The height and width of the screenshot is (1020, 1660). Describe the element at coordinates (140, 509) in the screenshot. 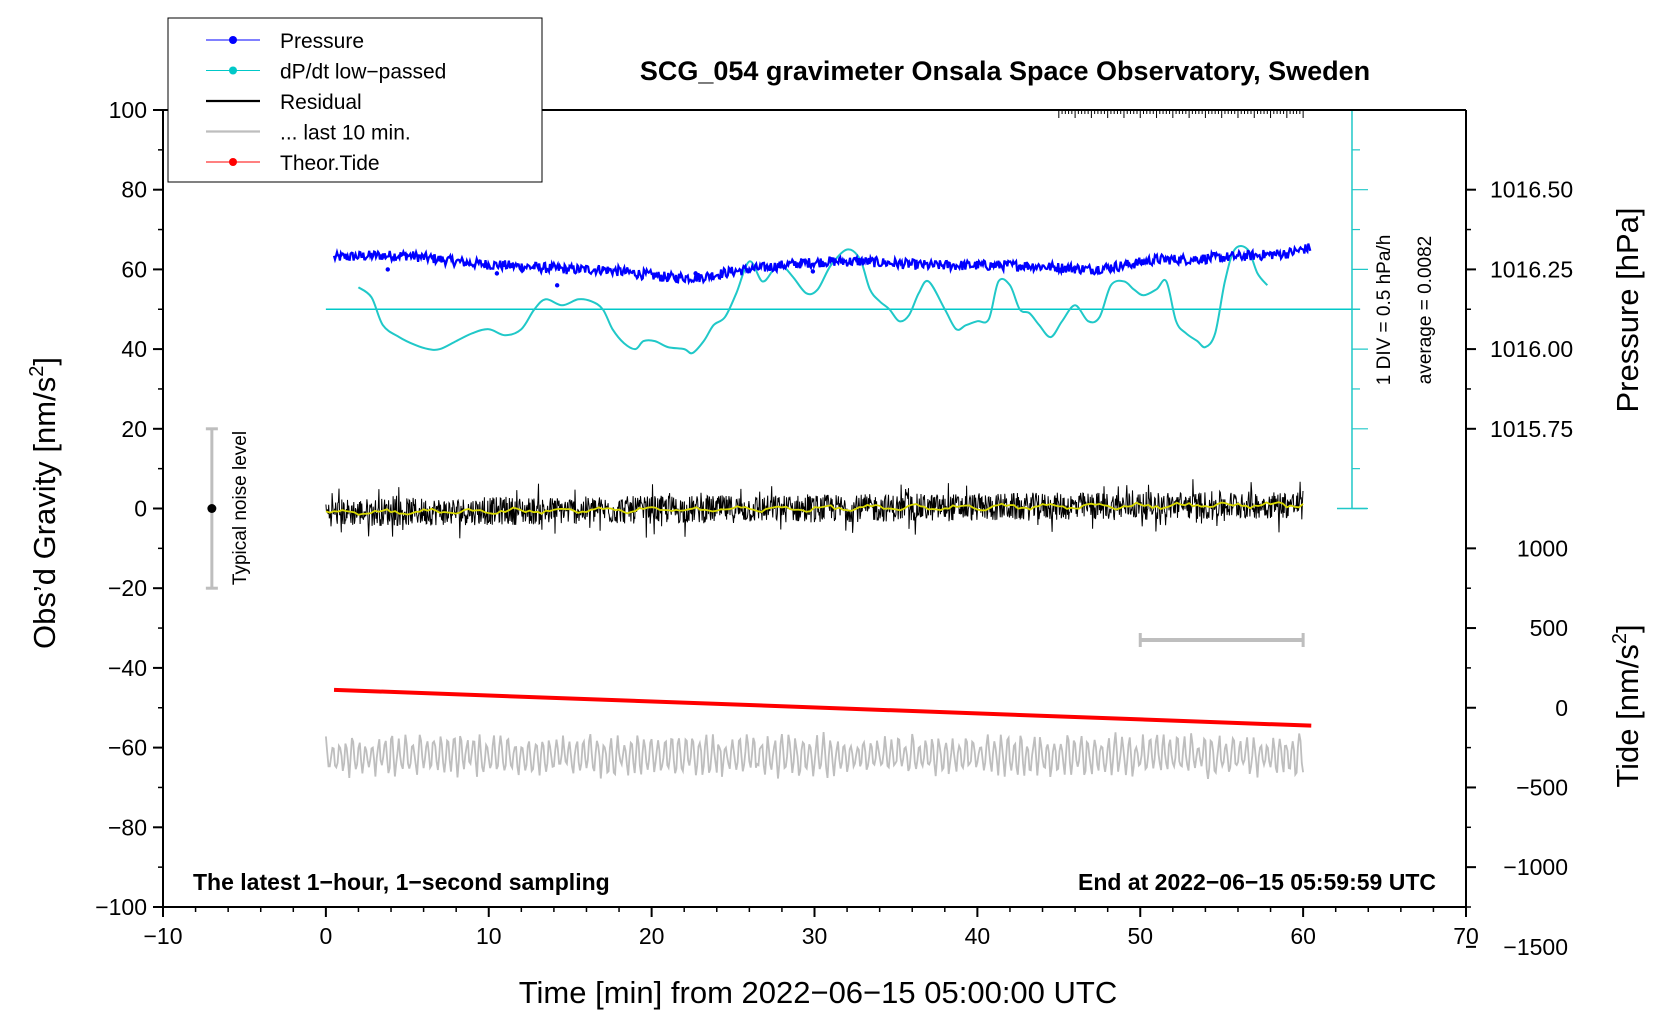

I see `y-tick-label: 0` at that location.